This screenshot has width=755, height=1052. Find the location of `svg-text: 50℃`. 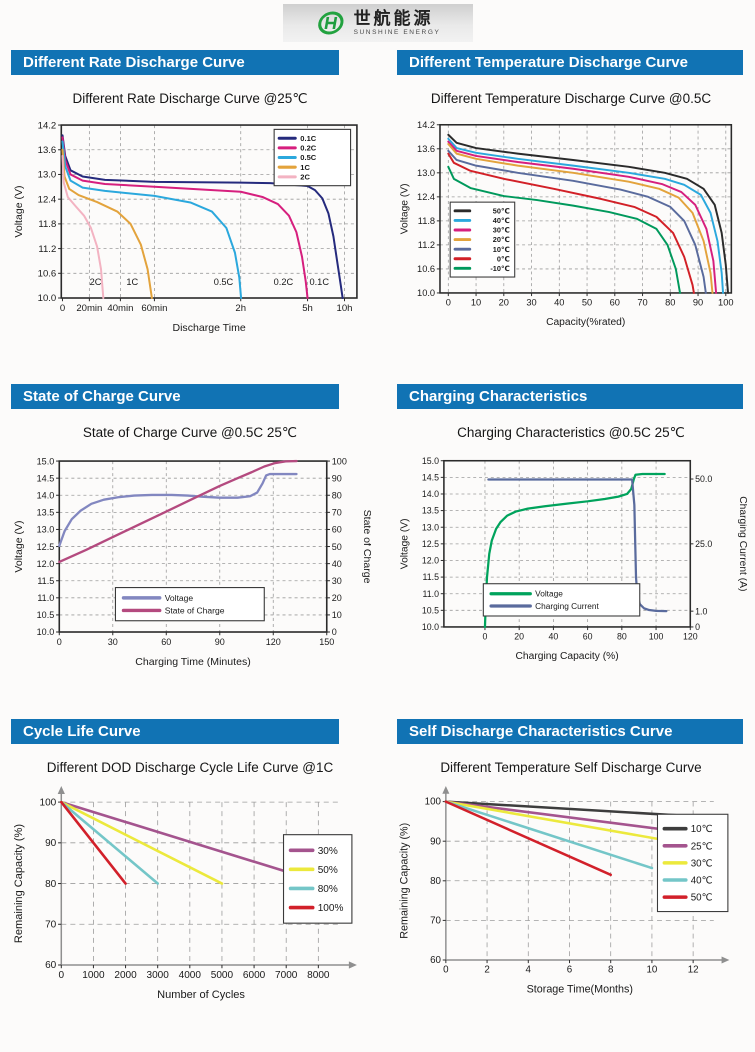

svg-text: 50℃ is located at coordinates (702, 897).